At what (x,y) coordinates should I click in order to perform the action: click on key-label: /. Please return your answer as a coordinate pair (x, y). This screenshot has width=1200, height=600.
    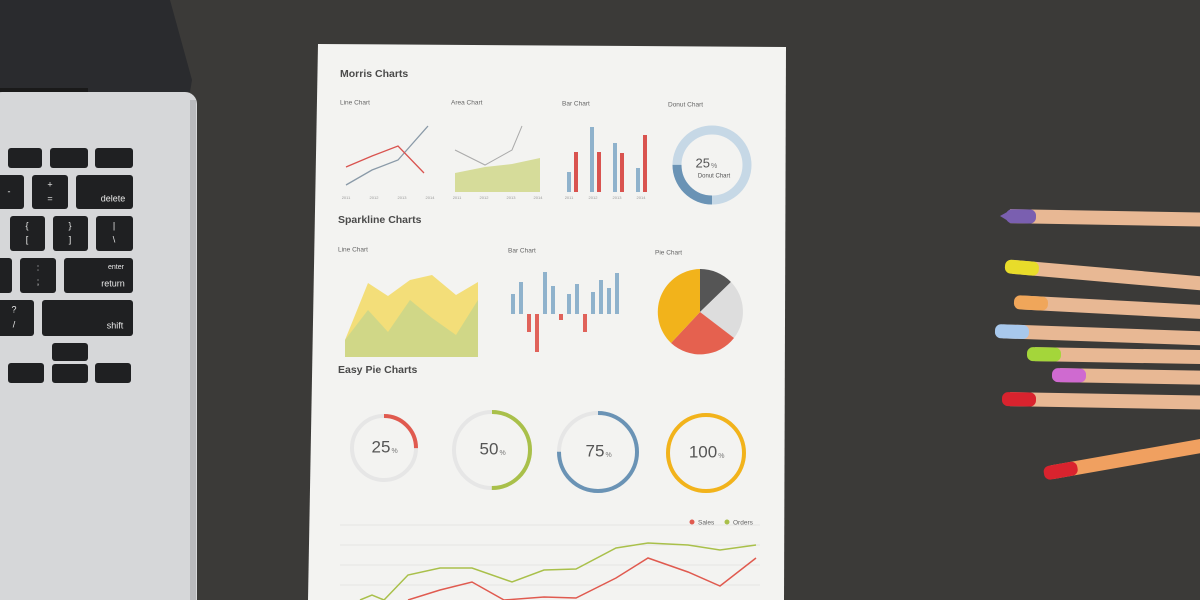
    Looking at the image, I should click on (14, 324).